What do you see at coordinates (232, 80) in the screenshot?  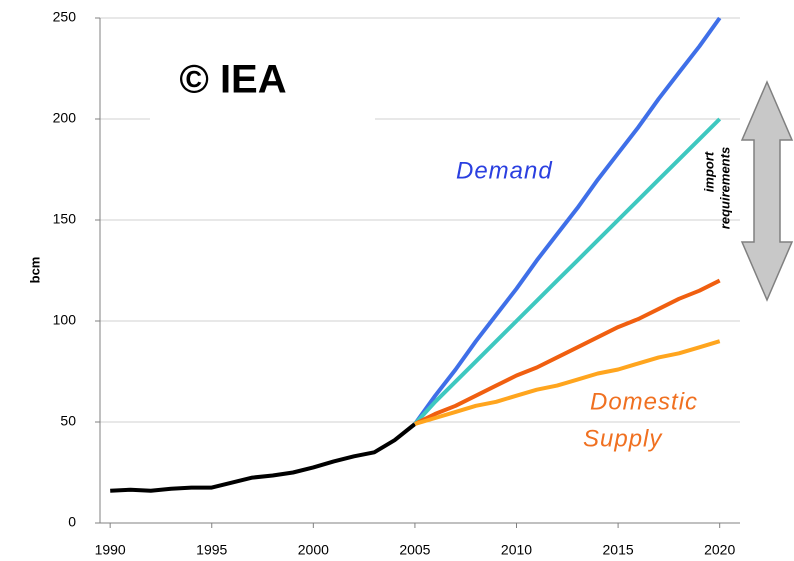 I see `watermark: © IEA` at bounding box center [232, 80].